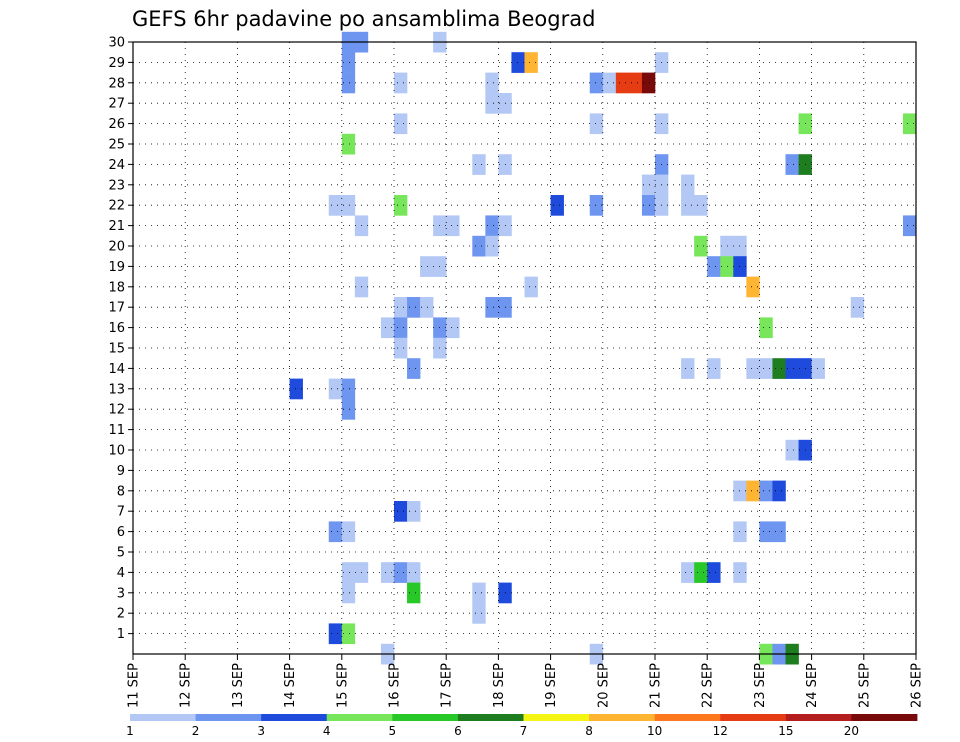  What do you see at coordinates (116, 430) in the screenshot?
I see `y-tick-label: 11` at bounding box center [116, 430].